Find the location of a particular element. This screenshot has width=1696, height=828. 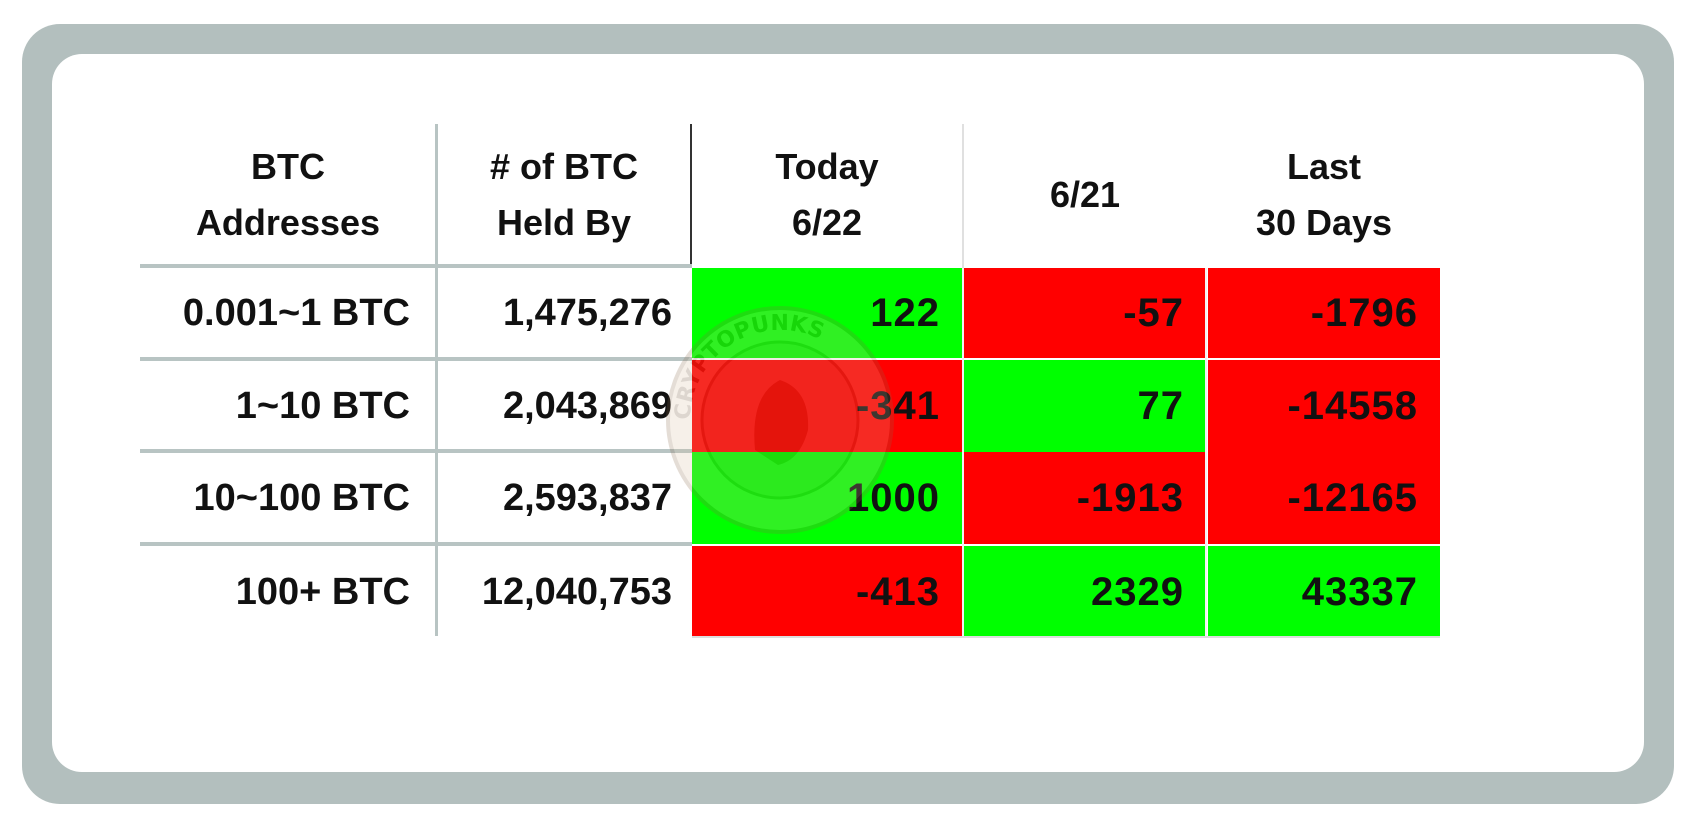

last-30-days-value: -14558 is located at coordinates (1324, 406).